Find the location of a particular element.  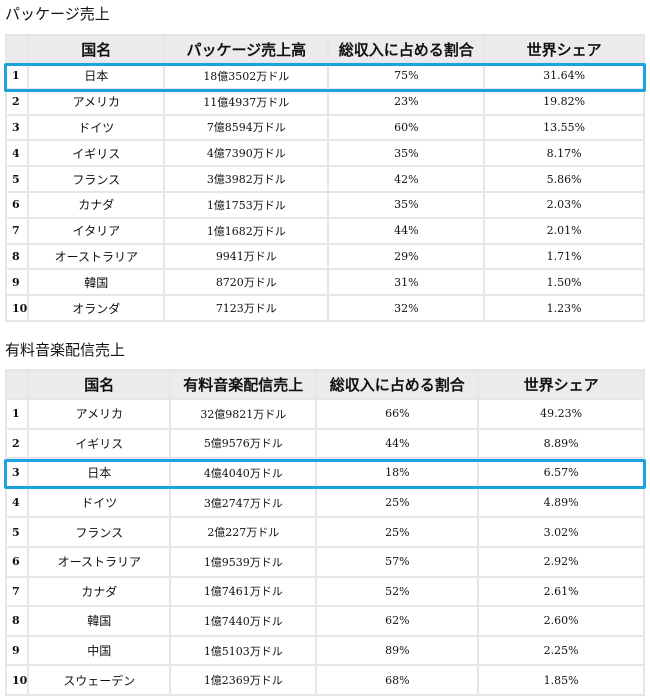

revenue-share-cell: 60% is located at coordinates (406, 127).